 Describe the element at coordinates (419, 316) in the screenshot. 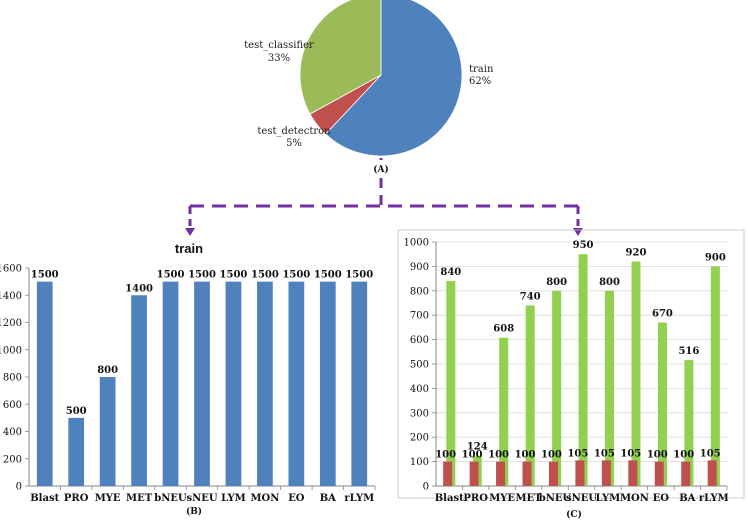

I see `y-tick-label: 700` at that location.